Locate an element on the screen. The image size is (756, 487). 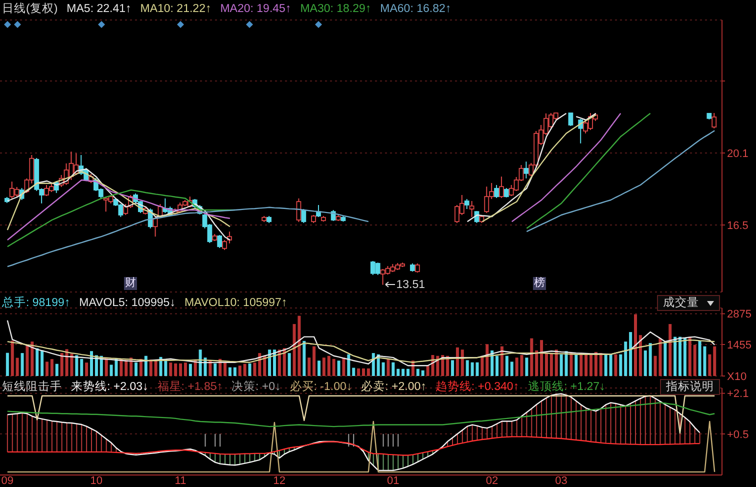
text: MA10: 21.22↑ is located at coordinates (176, 9).